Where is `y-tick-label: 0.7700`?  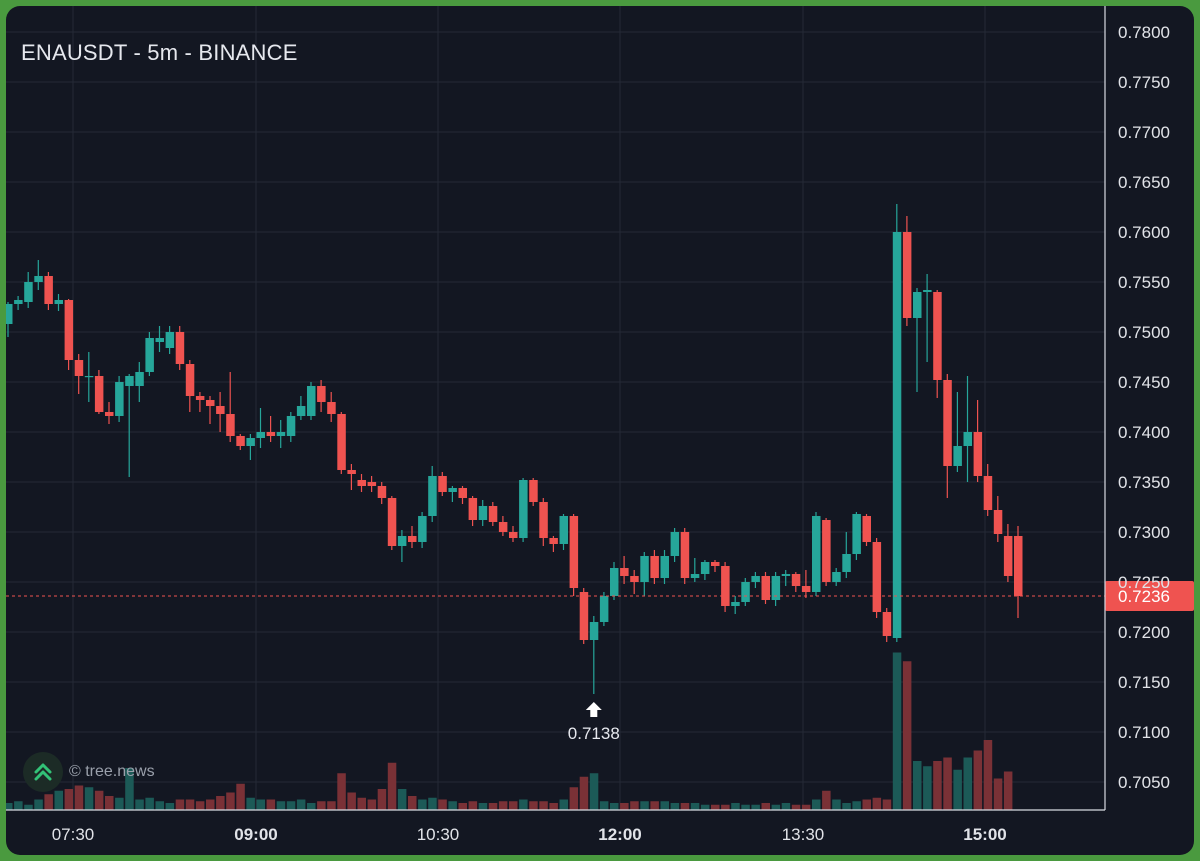
y-tick-label: 0.7700 is located at coordinates (1144, 132).